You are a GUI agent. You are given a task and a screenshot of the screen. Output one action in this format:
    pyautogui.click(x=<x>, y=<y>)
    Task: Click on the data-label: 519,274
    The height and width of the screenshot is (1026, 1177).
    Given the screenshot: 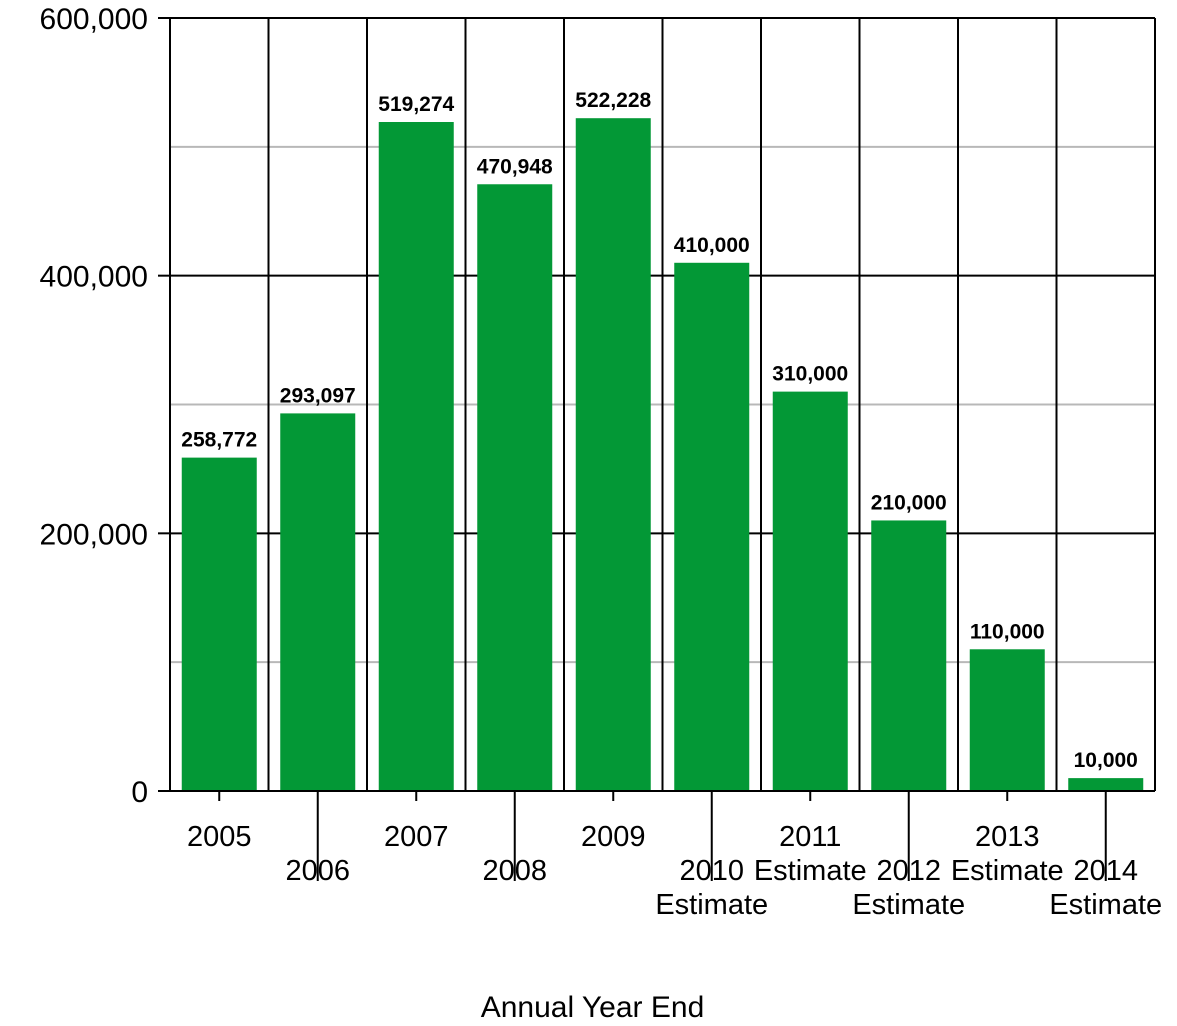 What is the action you would take?
    pyautogui.click(x=416, y=104)
    